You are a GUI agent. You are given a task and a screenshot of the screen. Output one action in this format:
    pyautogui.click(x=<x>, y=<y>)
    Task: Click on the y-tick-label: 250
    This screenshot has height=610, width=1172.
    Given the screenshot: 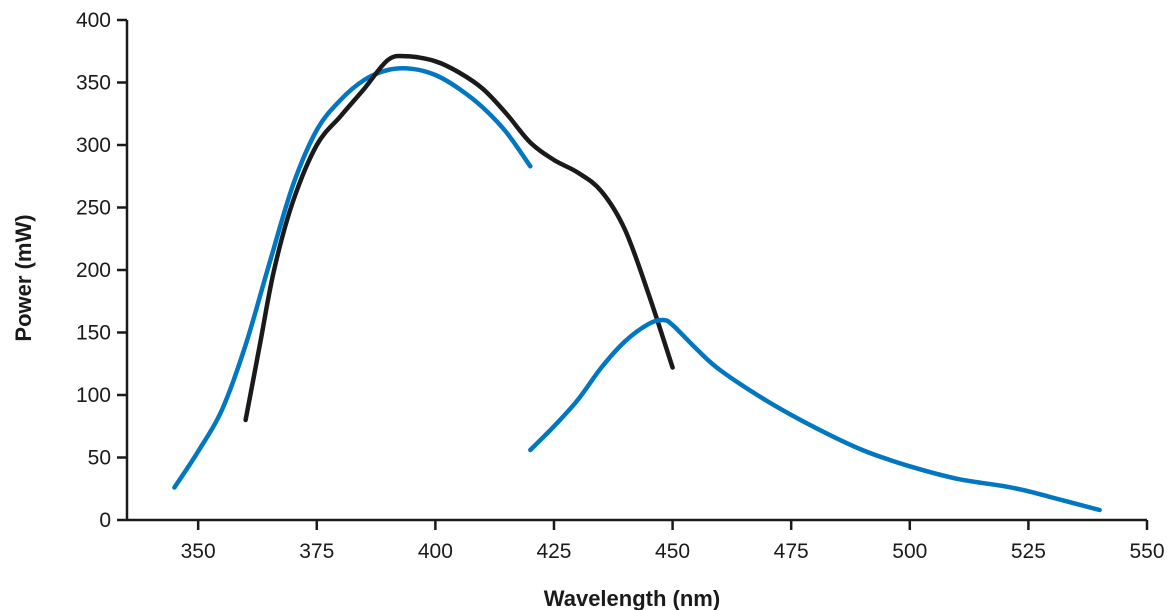 What is the action you would take?
    pyautogui.click(x=93, y=208)
    